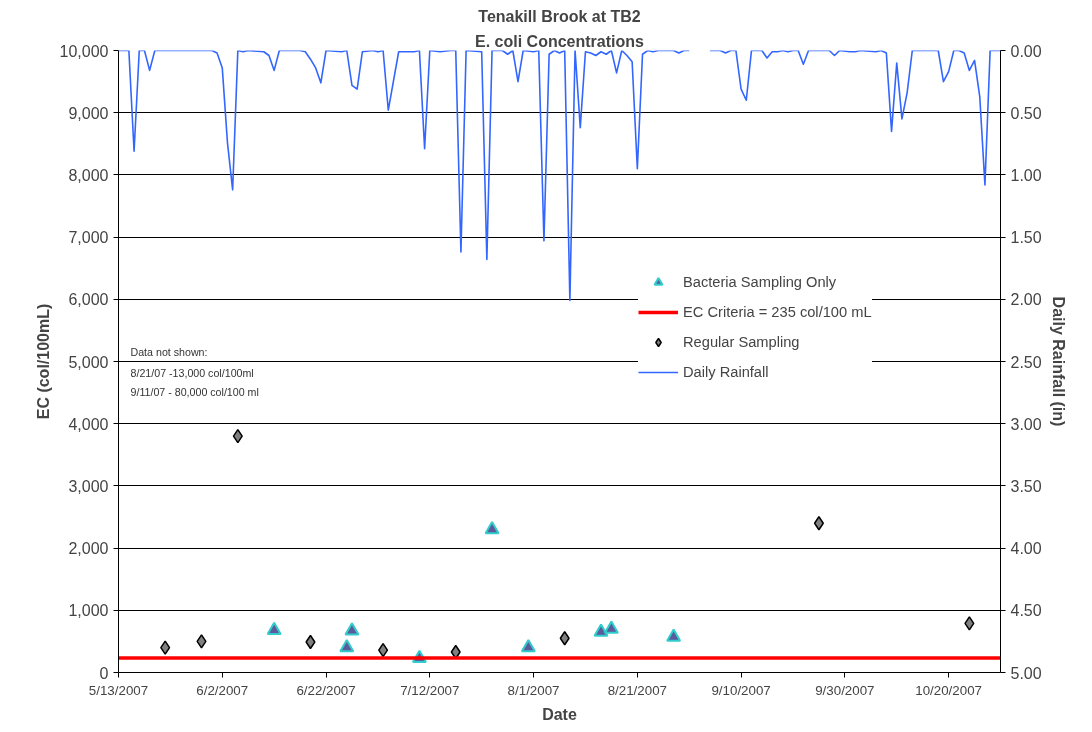 The width and height of the screenshot is (1092, 732). Describe the element at coordinates (1026, 486) in the screenshot. I see `y2-tick-label: 3.50` at that location.